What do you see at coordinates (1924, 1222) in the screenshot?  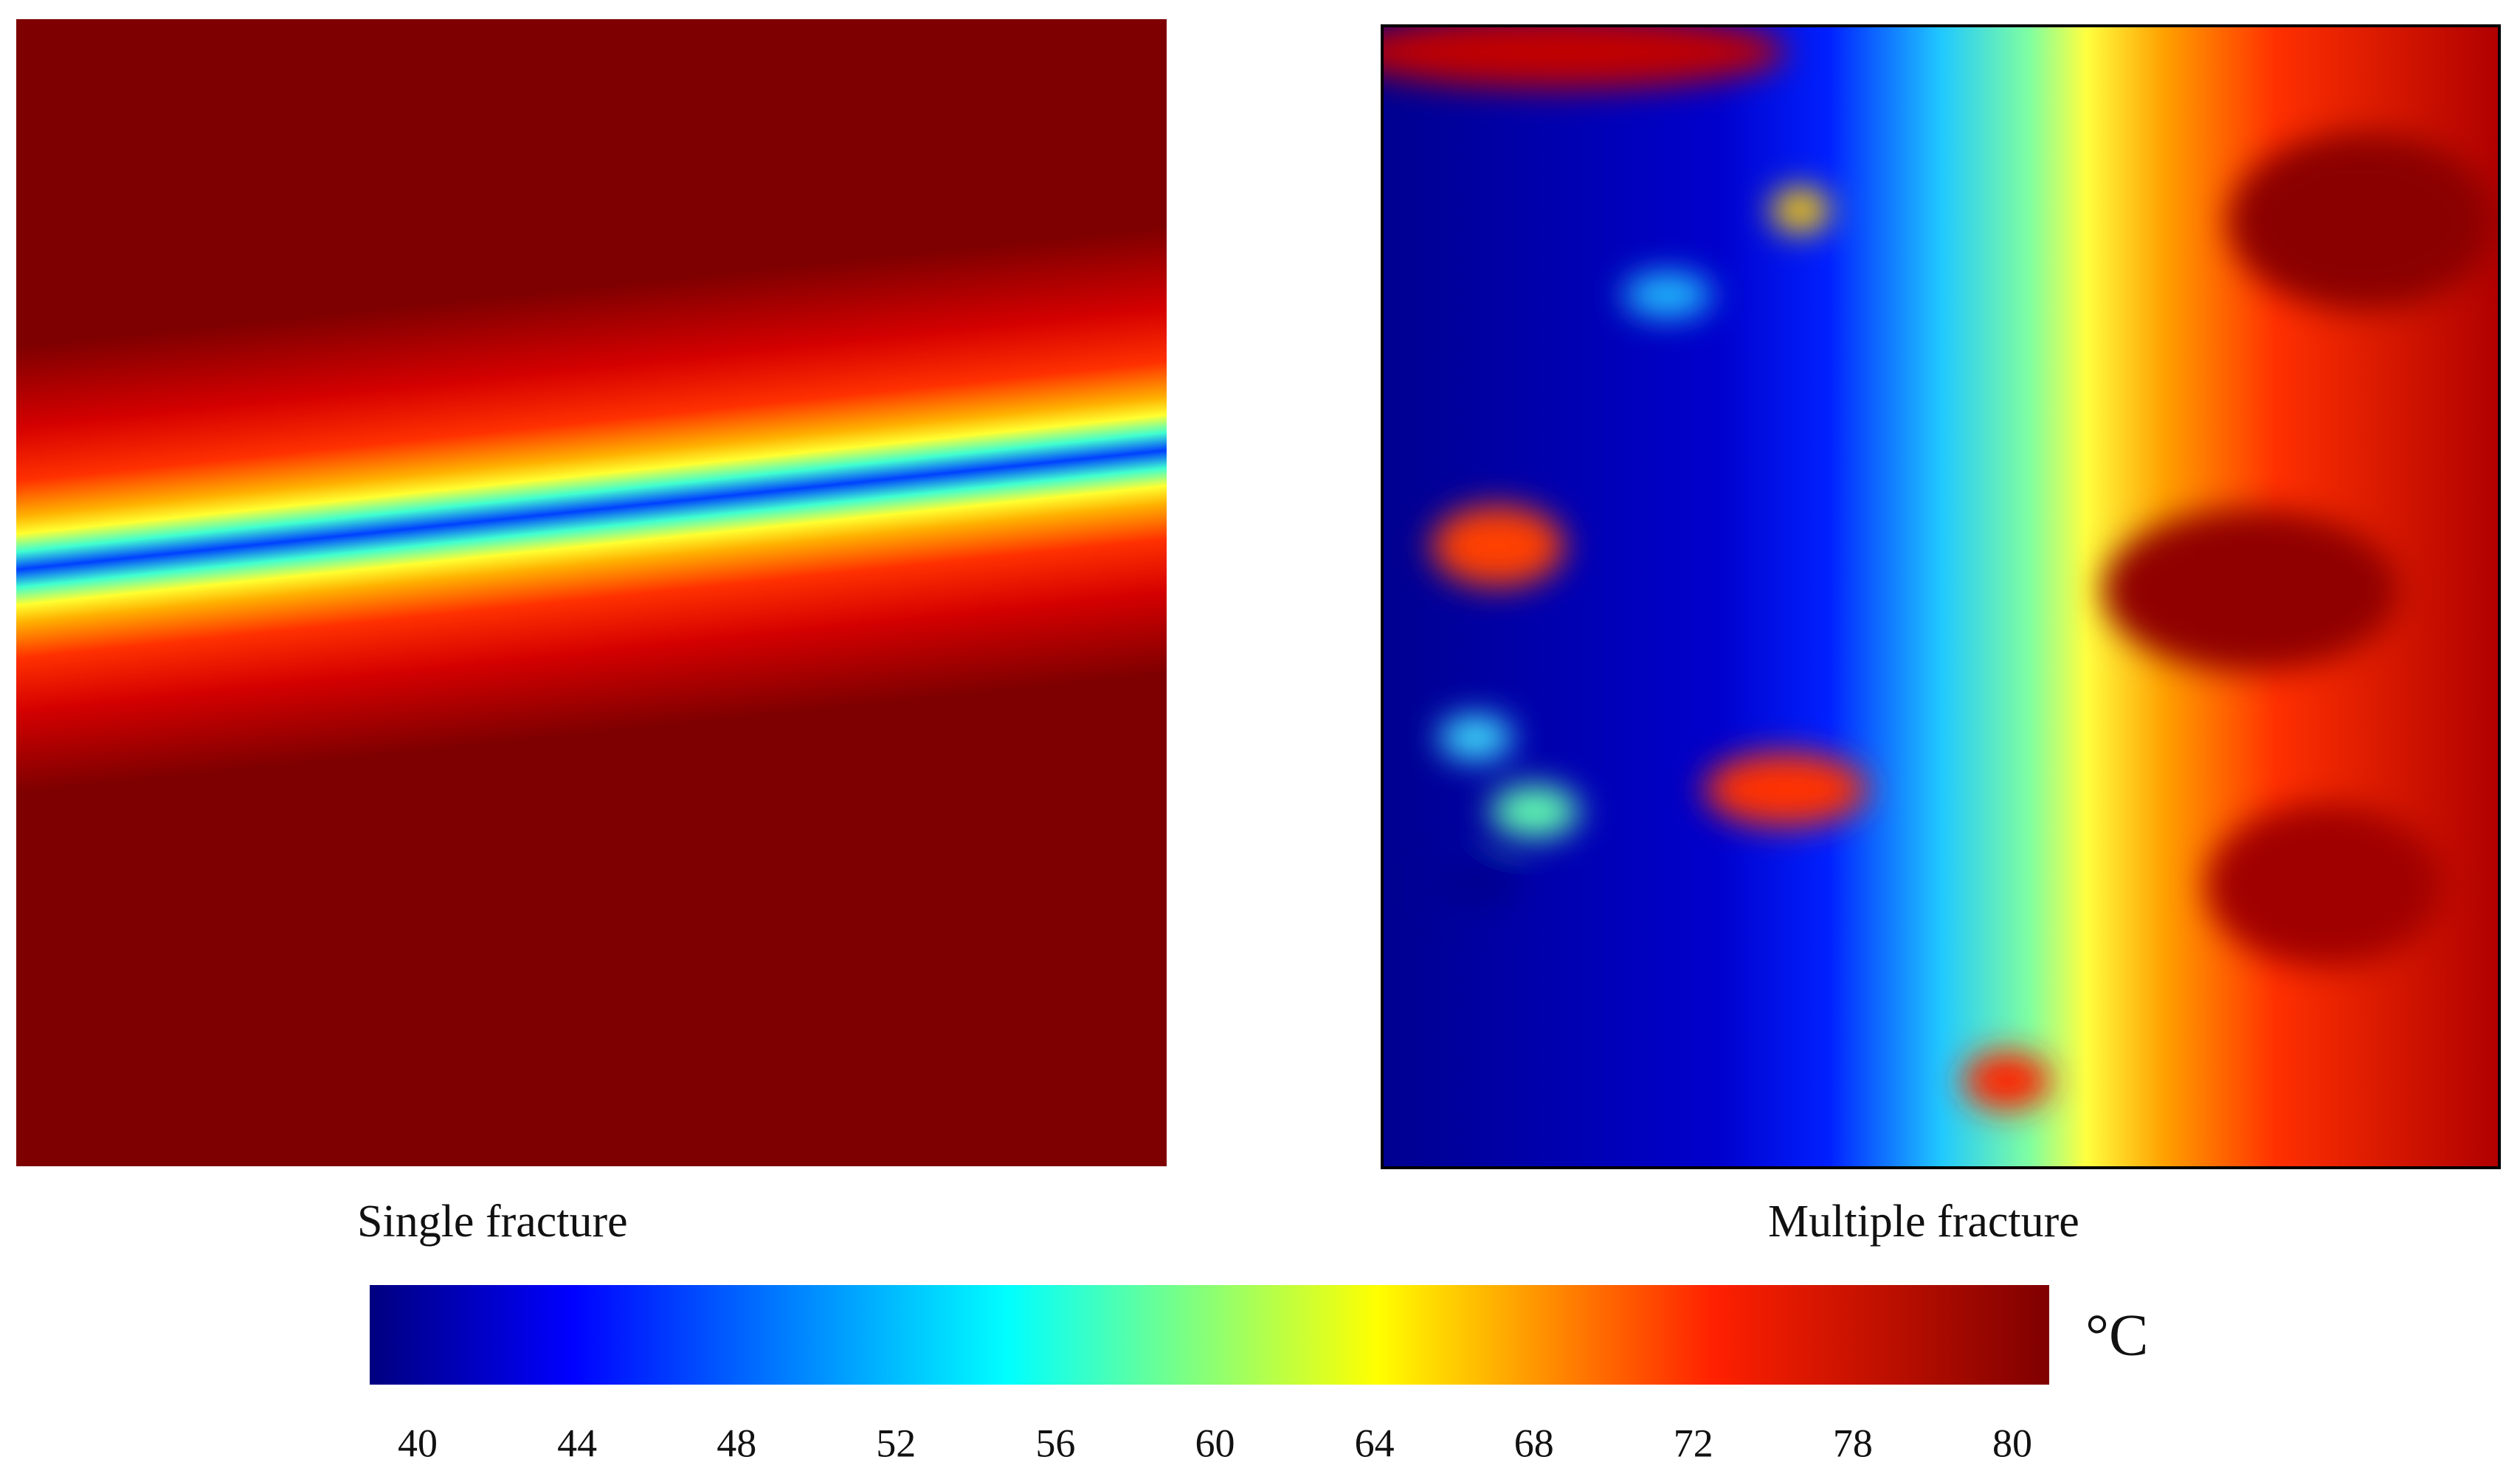 I see `panel-caption: Multiple fracture` at bounding box center [1924, 1222].